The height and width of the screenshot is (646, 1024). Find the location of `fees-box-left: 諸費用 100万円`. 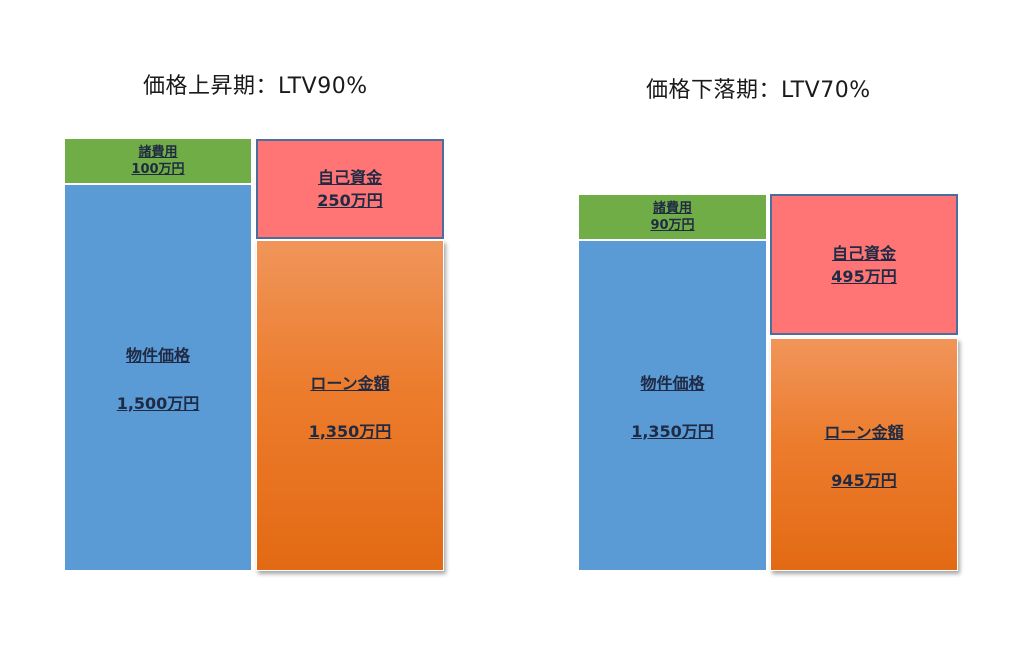

fees-box-left: 諸費用 100万円 is located at coordinates (158, 161).